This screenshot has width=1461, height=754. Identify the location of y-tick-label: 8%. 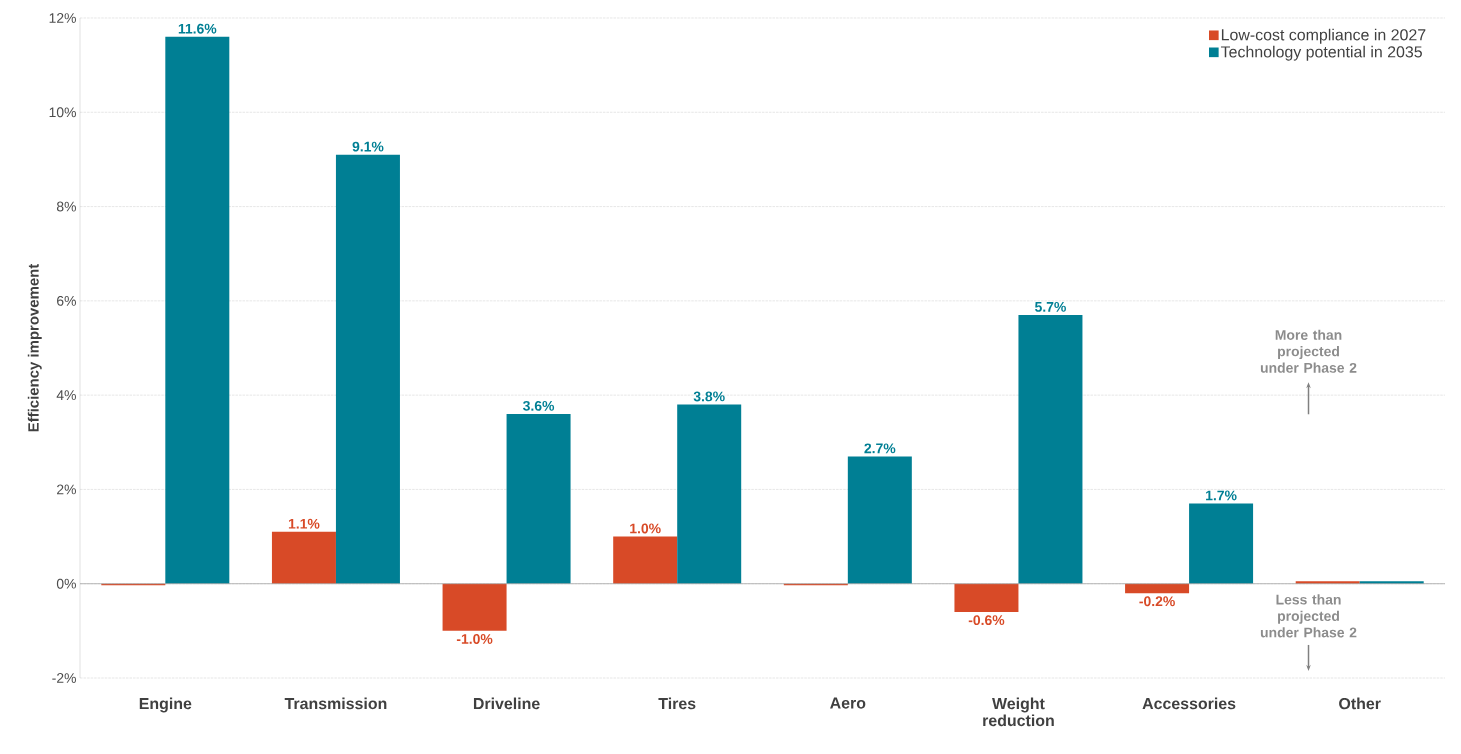
(66, 206).